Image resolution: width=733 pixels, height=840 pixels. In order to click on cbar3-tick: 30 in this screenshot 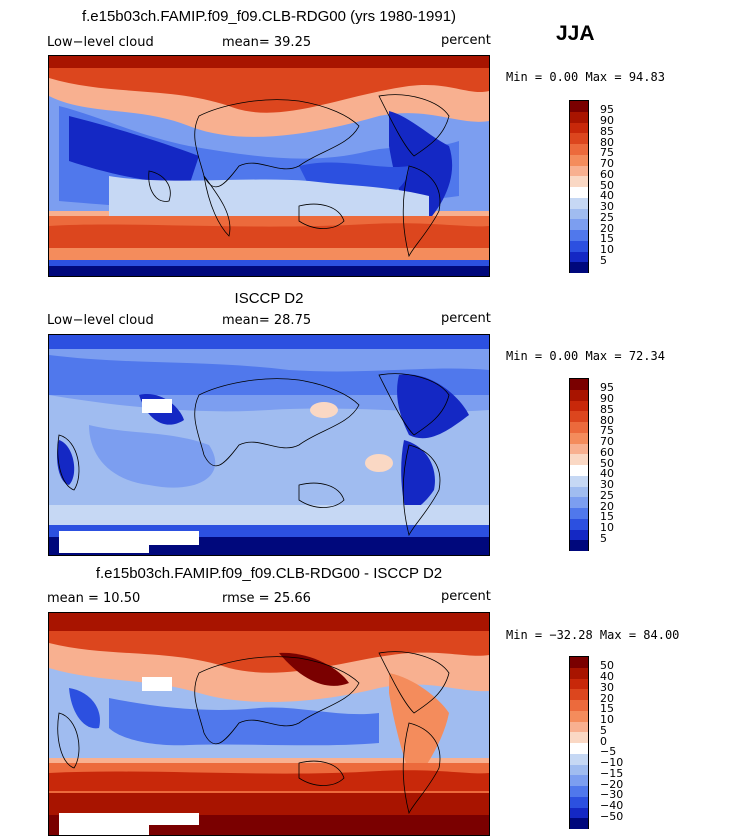, I will do `click(607, 687)`.